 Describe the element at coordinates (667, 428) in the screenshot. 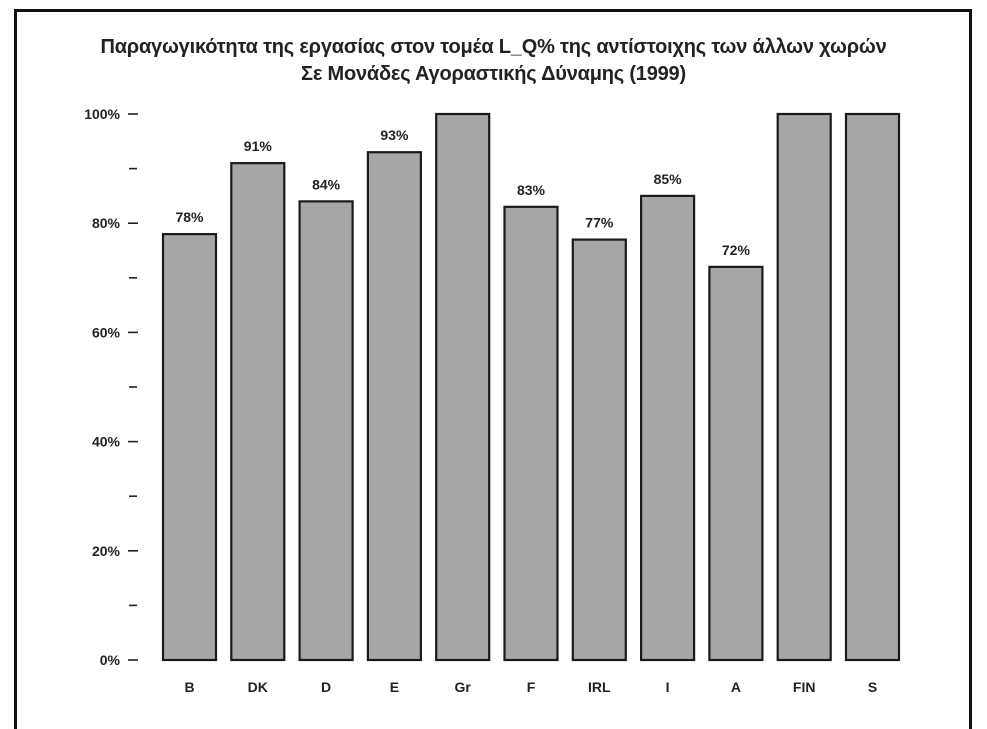

I see `bar-i` at that location.